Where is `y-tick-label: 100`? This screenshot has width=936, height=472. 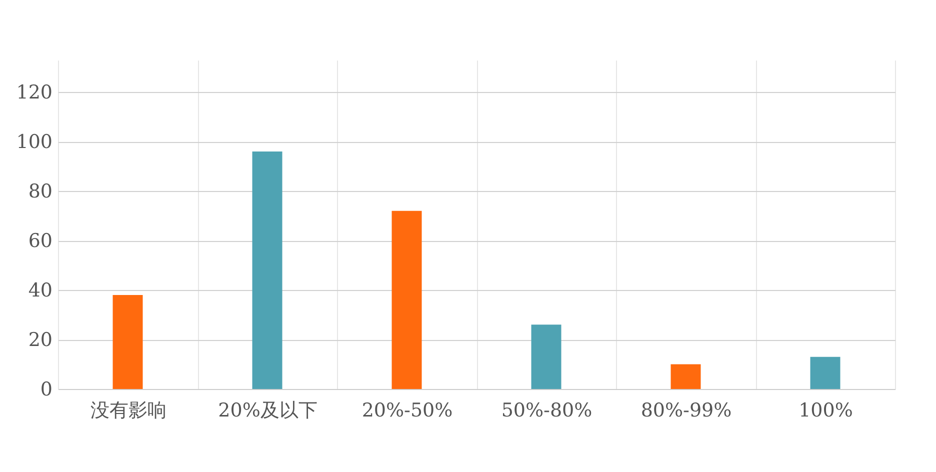 y-tick-label: 100 is located at coordinates (34, 142).